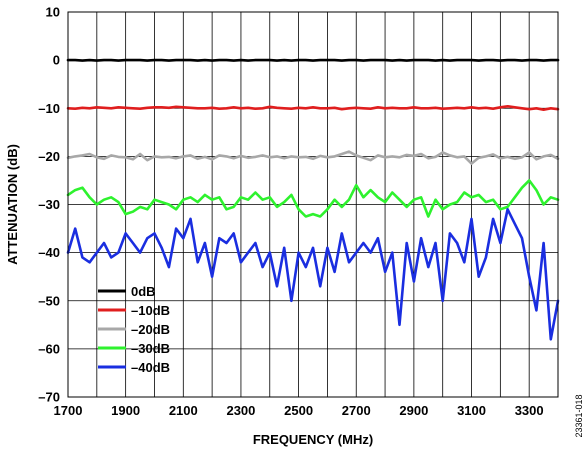 This screenshot has height=453, width=588. What do you see at coordinates (150, 329) in the screenshot?
I see `legend-label: –20dB` at bounding box center [150, 329].